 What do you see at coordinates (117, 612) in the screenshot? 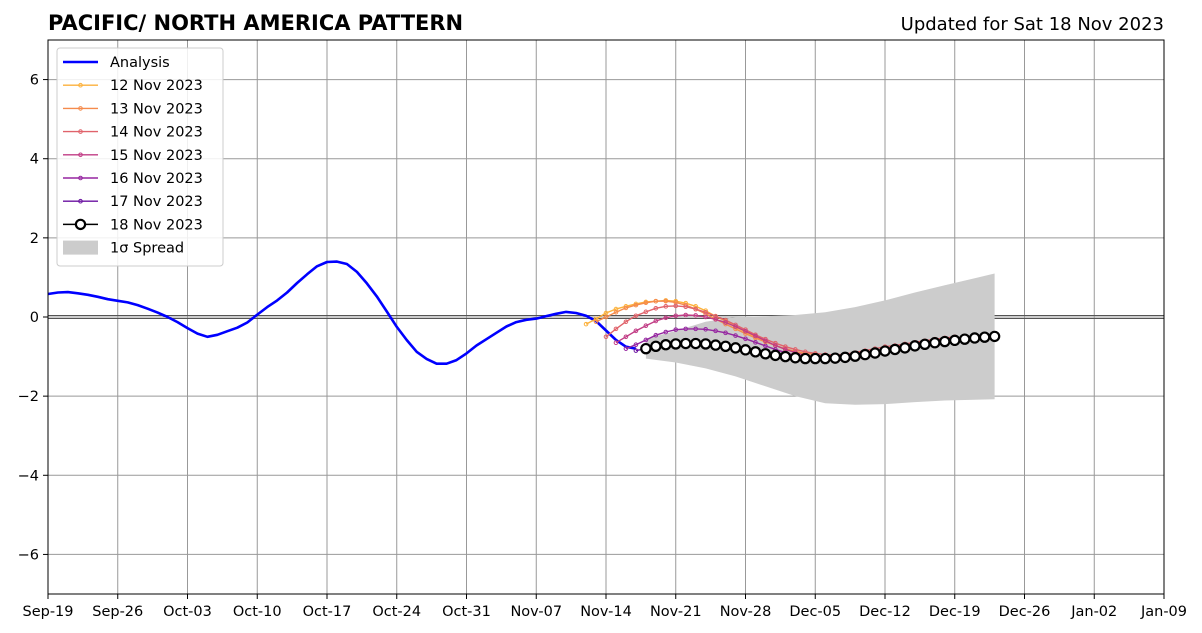
I see `x-tick-label: Sep-26` at bounding box center [117, 612].